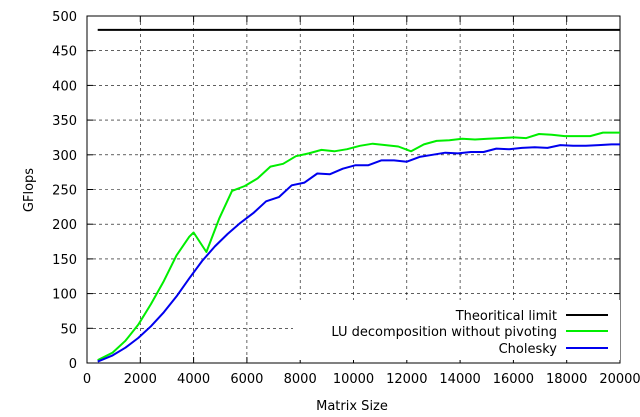 The width and height of the screenshot is (640, 417). What do you see at coordinates (193, 379) in the screenshot?
I see `x-tick-label: 4000` at bounding box center [193, 379].